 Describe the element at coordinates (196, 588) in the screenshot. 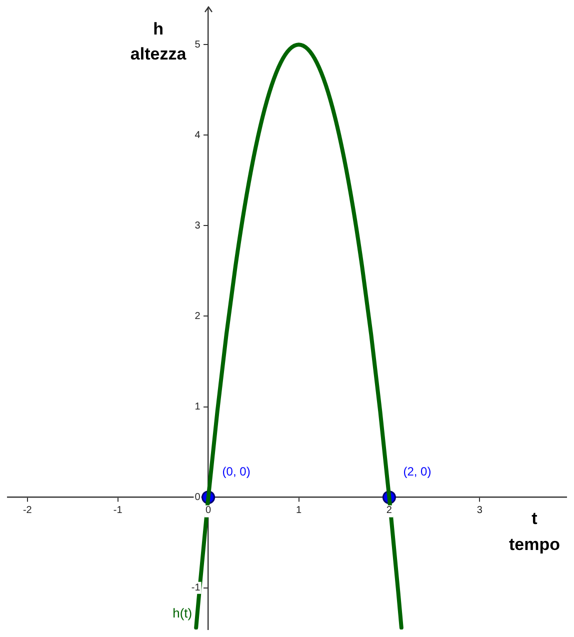

I see `y-tick-label: -1` at that location.